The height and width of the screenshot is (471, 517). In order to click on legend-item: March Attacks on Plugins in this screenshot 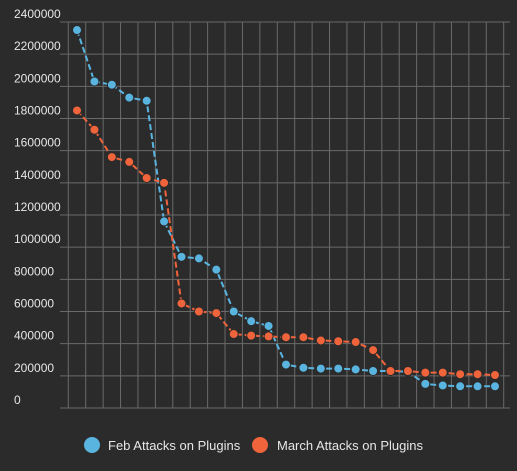, I will do `click(337, 445)`.